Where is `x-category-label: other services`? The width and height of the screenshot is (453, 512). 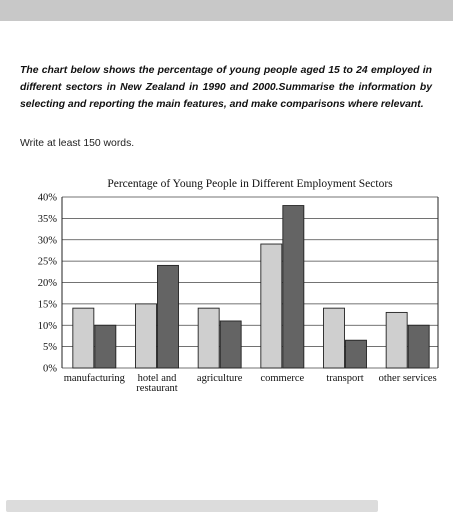 x-category-label: other services is located at coordinates (408, 378).